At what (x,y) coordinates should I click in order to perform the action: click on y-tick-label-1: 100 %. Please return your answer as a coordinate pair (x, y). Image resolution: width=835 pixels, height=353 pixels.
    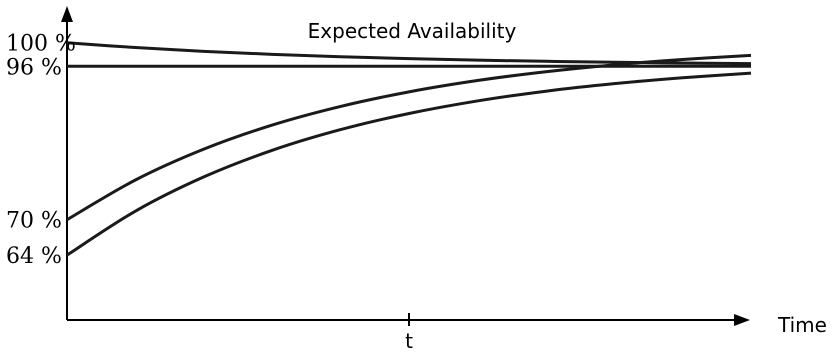
    Looking at the image, I should click on (41, 44).